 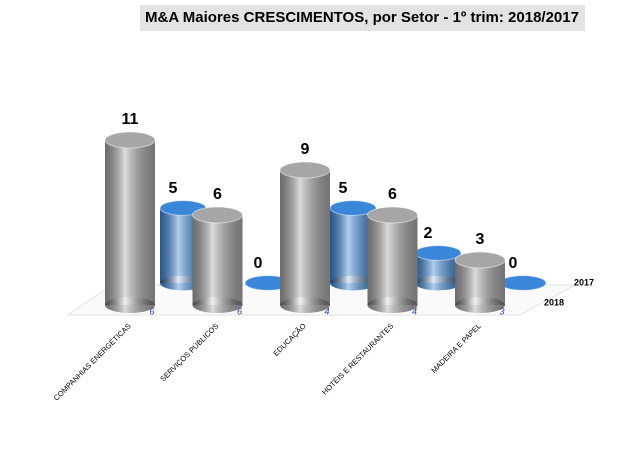 I want to click on floor-label: 3, so click(x=501, y=311).